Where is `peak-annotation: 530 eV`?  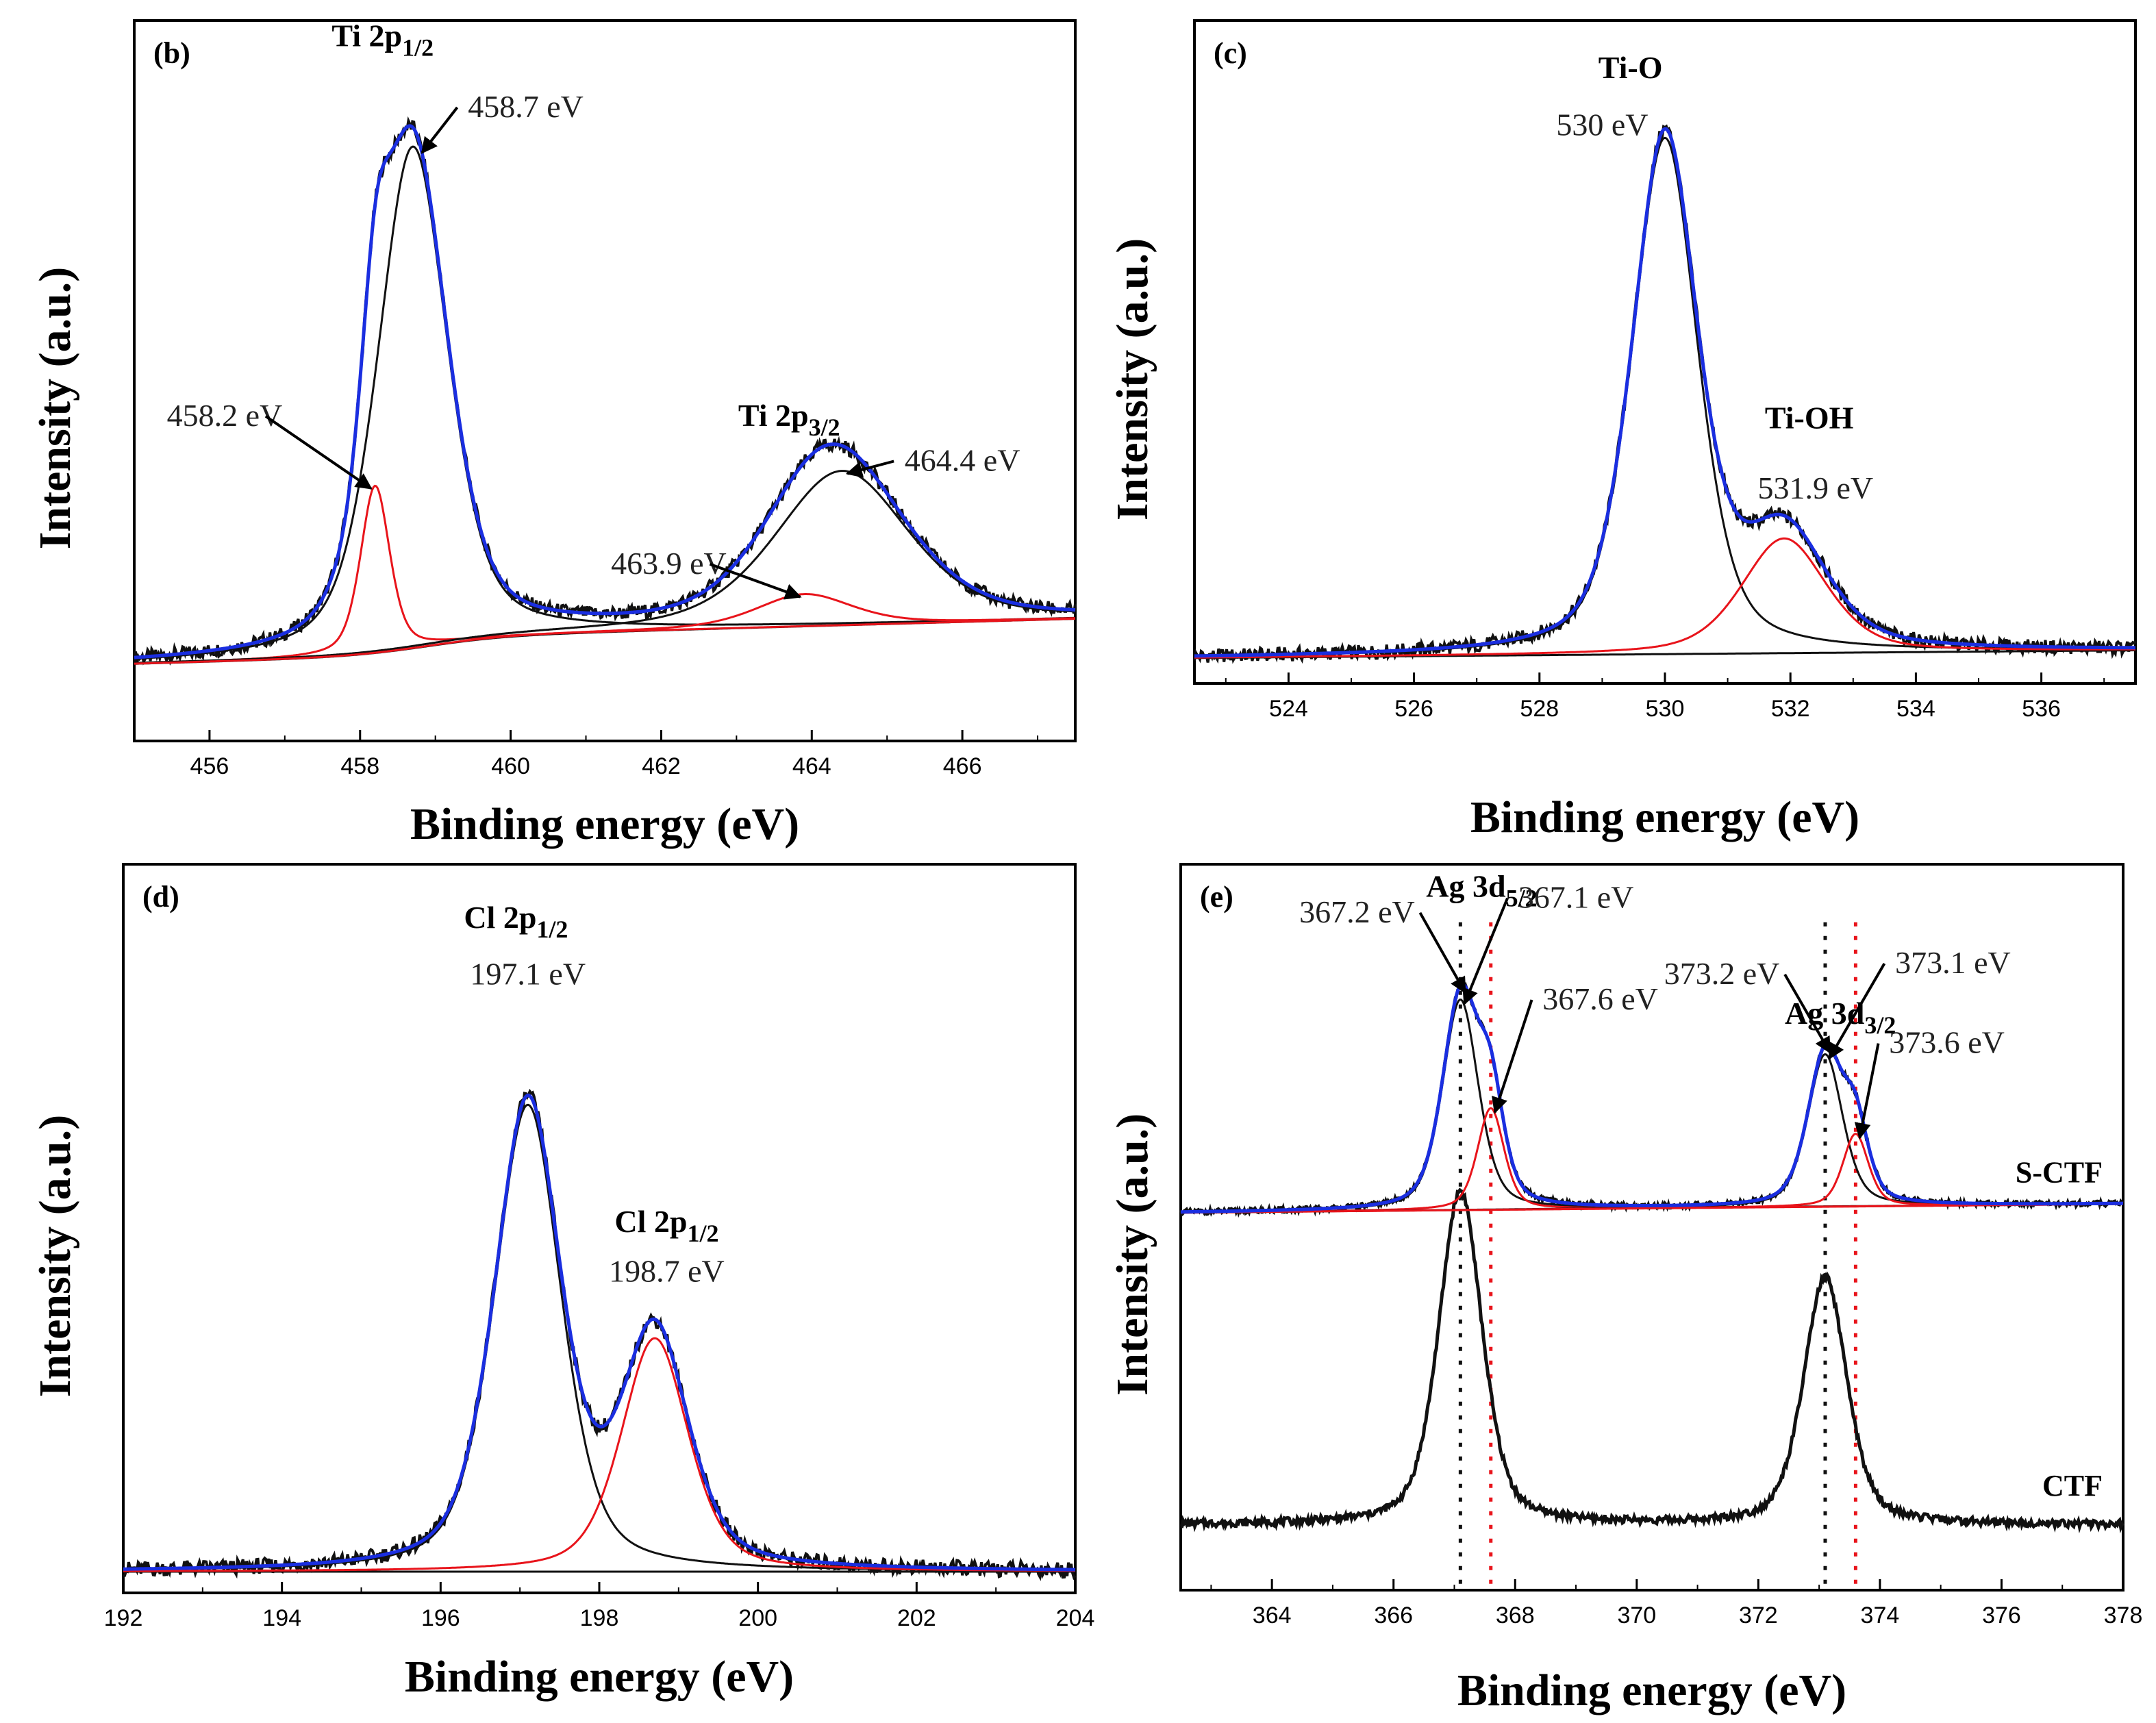
peak-annotation: 530 eV is located at coordinates (1602, 125).